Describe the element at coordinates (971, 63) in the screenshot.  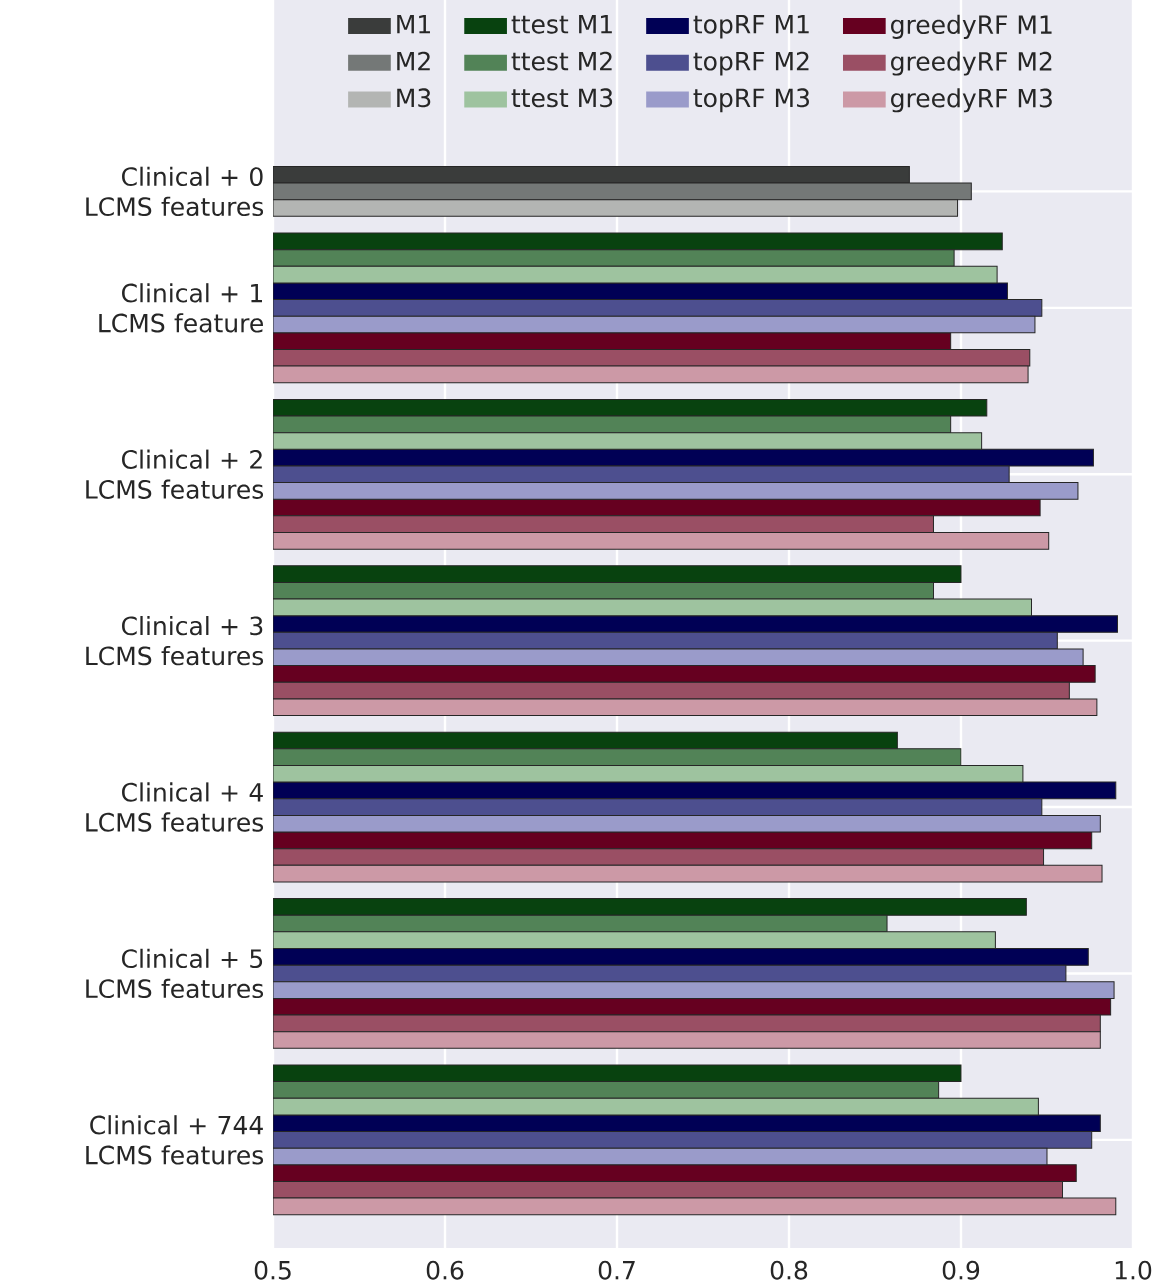
I see `legend-label: greedyRF M2` at that location.